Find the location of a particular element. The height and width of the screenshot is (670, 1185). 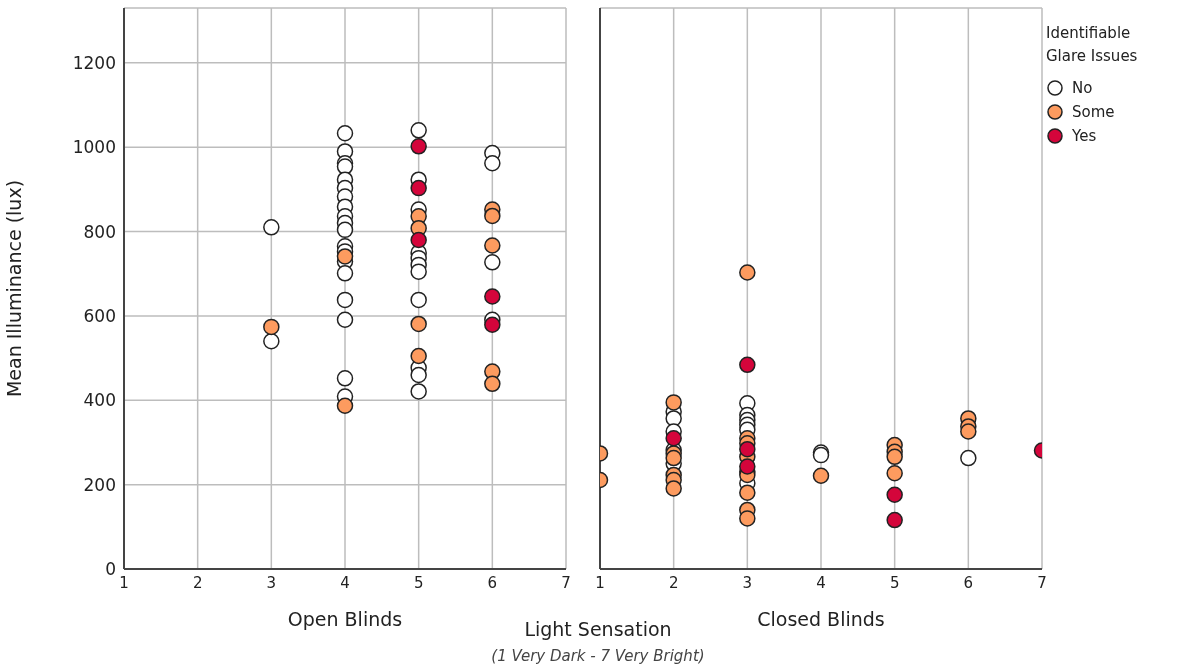

y-tick-label: 200 is located at coordinates (99, 484).